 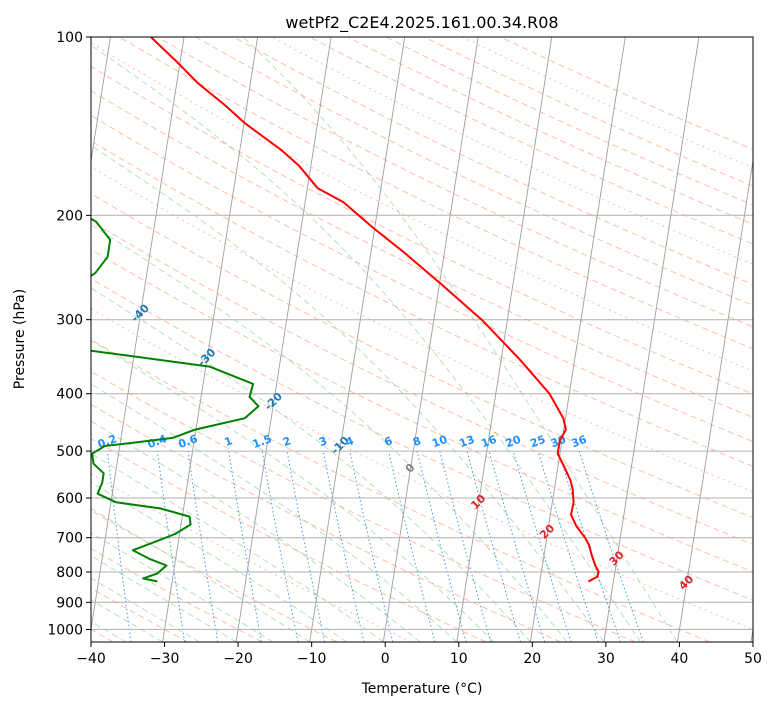 I want to click on mixing-ratio-label: 36, so click(x=579, y=442).